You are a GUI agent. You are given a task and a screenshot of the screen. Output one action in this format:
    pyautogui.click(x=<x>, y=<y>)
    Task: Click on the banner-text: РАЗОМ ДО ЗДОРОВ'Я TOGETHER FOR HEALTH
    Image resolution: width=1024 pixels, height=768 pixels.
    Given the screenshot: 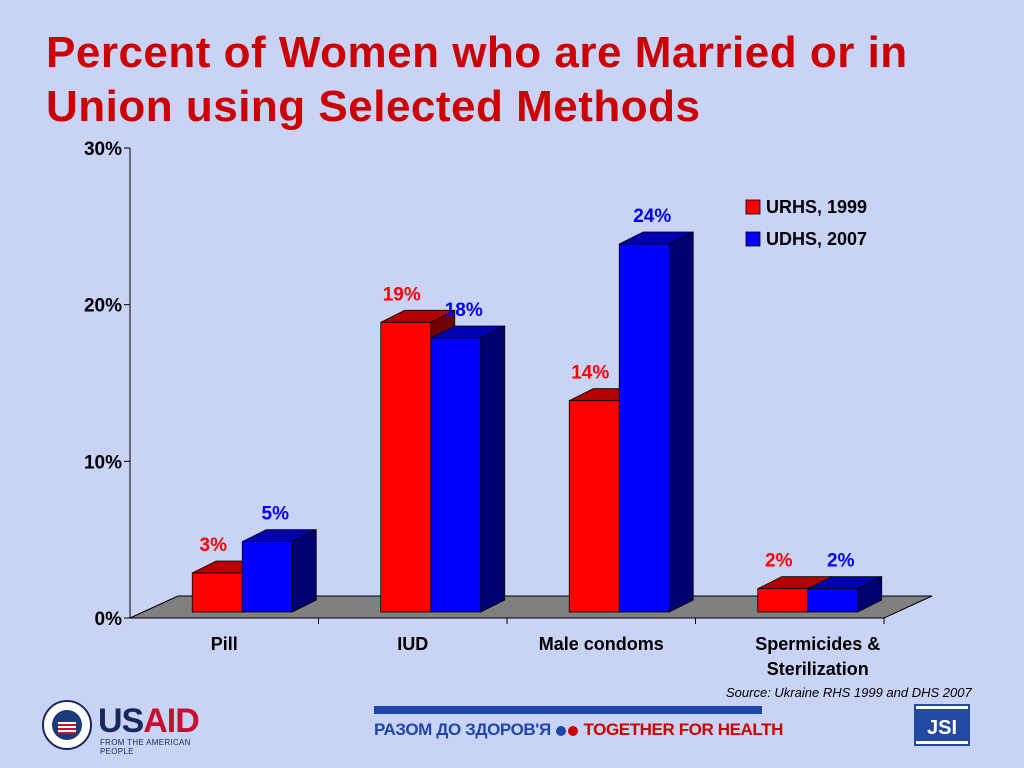 What is the action you would take?
    pyautogui.click(x=578, y=730)
    